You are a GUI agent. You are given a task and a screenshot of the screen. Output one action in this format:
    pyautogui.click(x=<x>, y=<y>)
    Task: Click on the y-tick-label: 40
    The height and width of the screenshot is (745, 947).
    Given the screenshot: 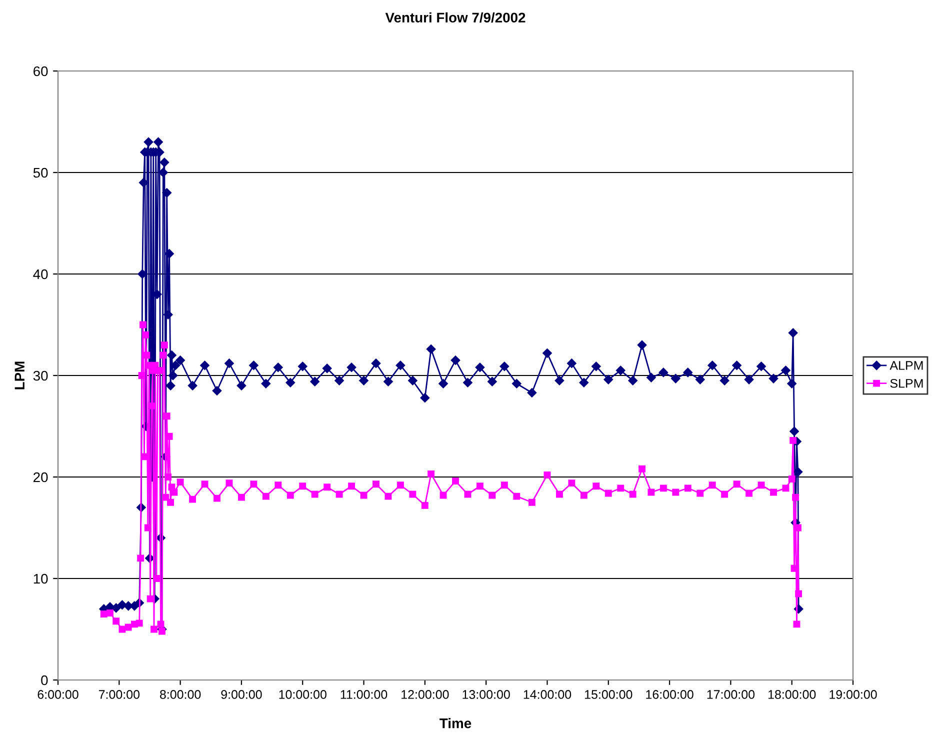 What is the action you would take?
    pyautogui.click(x=40, y=274)
    